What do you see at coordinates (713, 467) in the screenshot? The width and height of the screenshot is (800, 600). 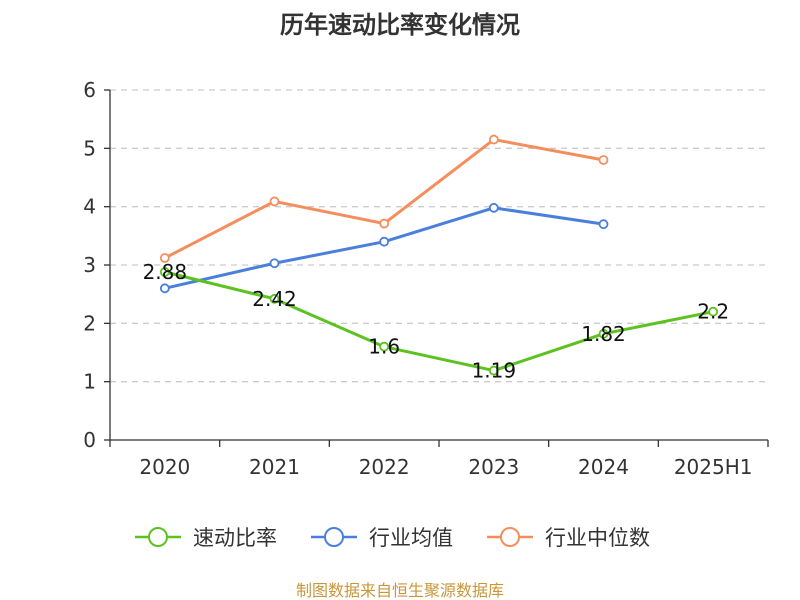 I see `x-tick-label: 2025H1` at bounding box center [713, 467].